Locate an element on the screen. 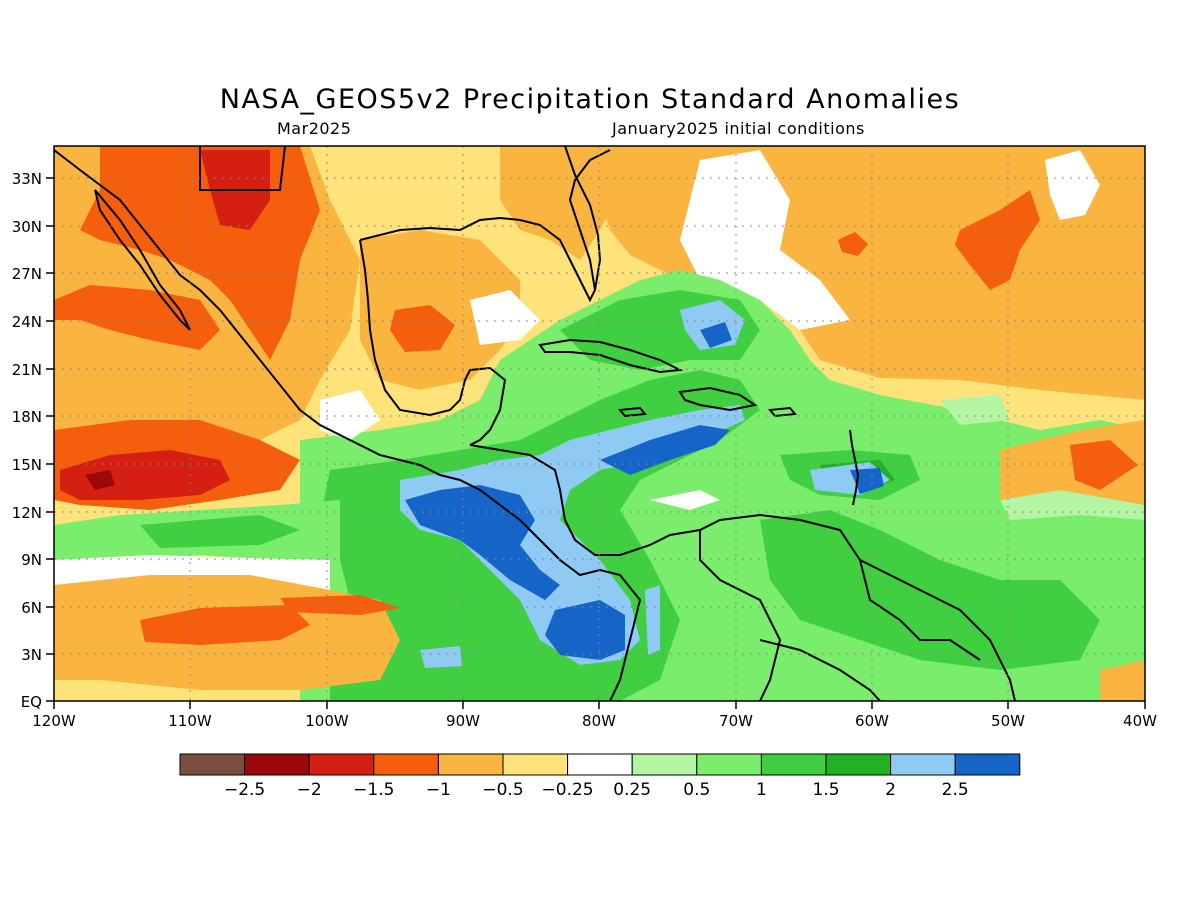 This screenshot has width=1200, height=900. south-america-interior is located at coordinates (820, 670).